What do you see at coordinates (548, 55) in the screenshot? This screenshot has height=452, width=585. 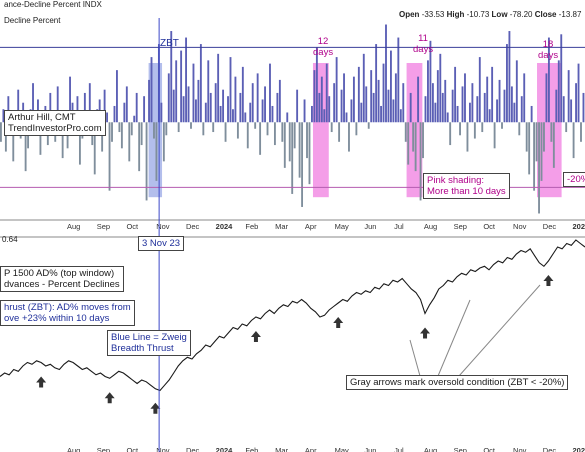 I see `duration-unit: days` at bounding box center [548, 55].